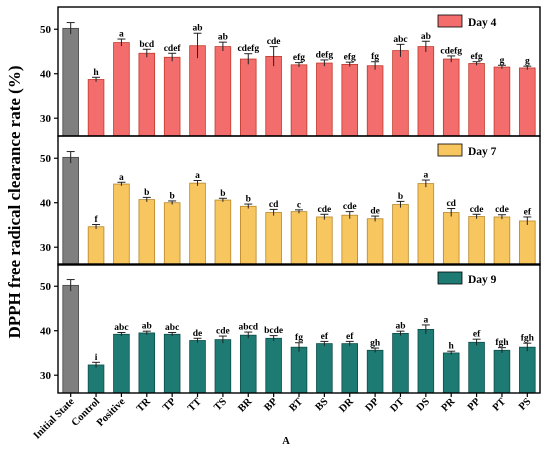 The width and height of the screenshot is (550, 465). What do you see at coordinates (273, 331) in the screenshot?
I see `significance-label: bcde` at bounding box center [273, 331].